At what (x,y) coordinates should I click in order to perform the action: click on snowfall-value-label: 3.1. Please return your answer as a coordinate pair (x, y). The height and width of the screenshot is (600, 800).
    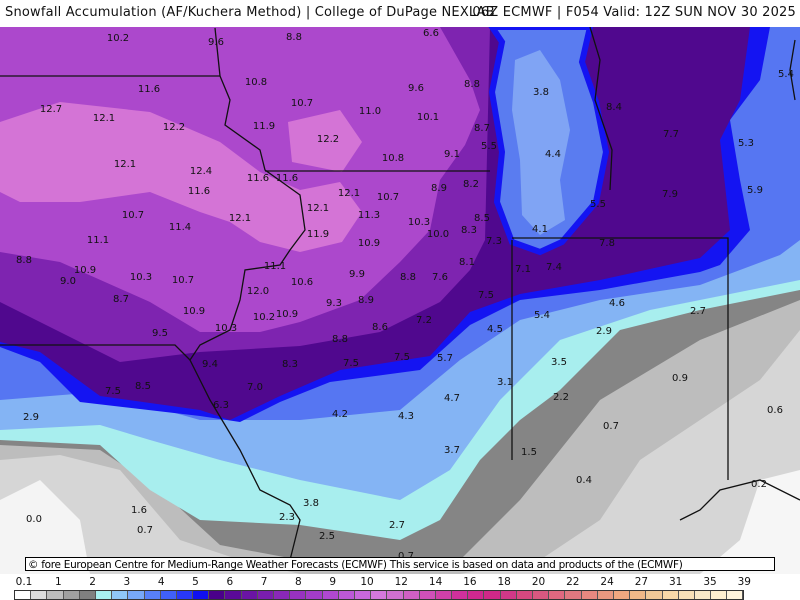
    Looking at the image, I should click on (505, 382).